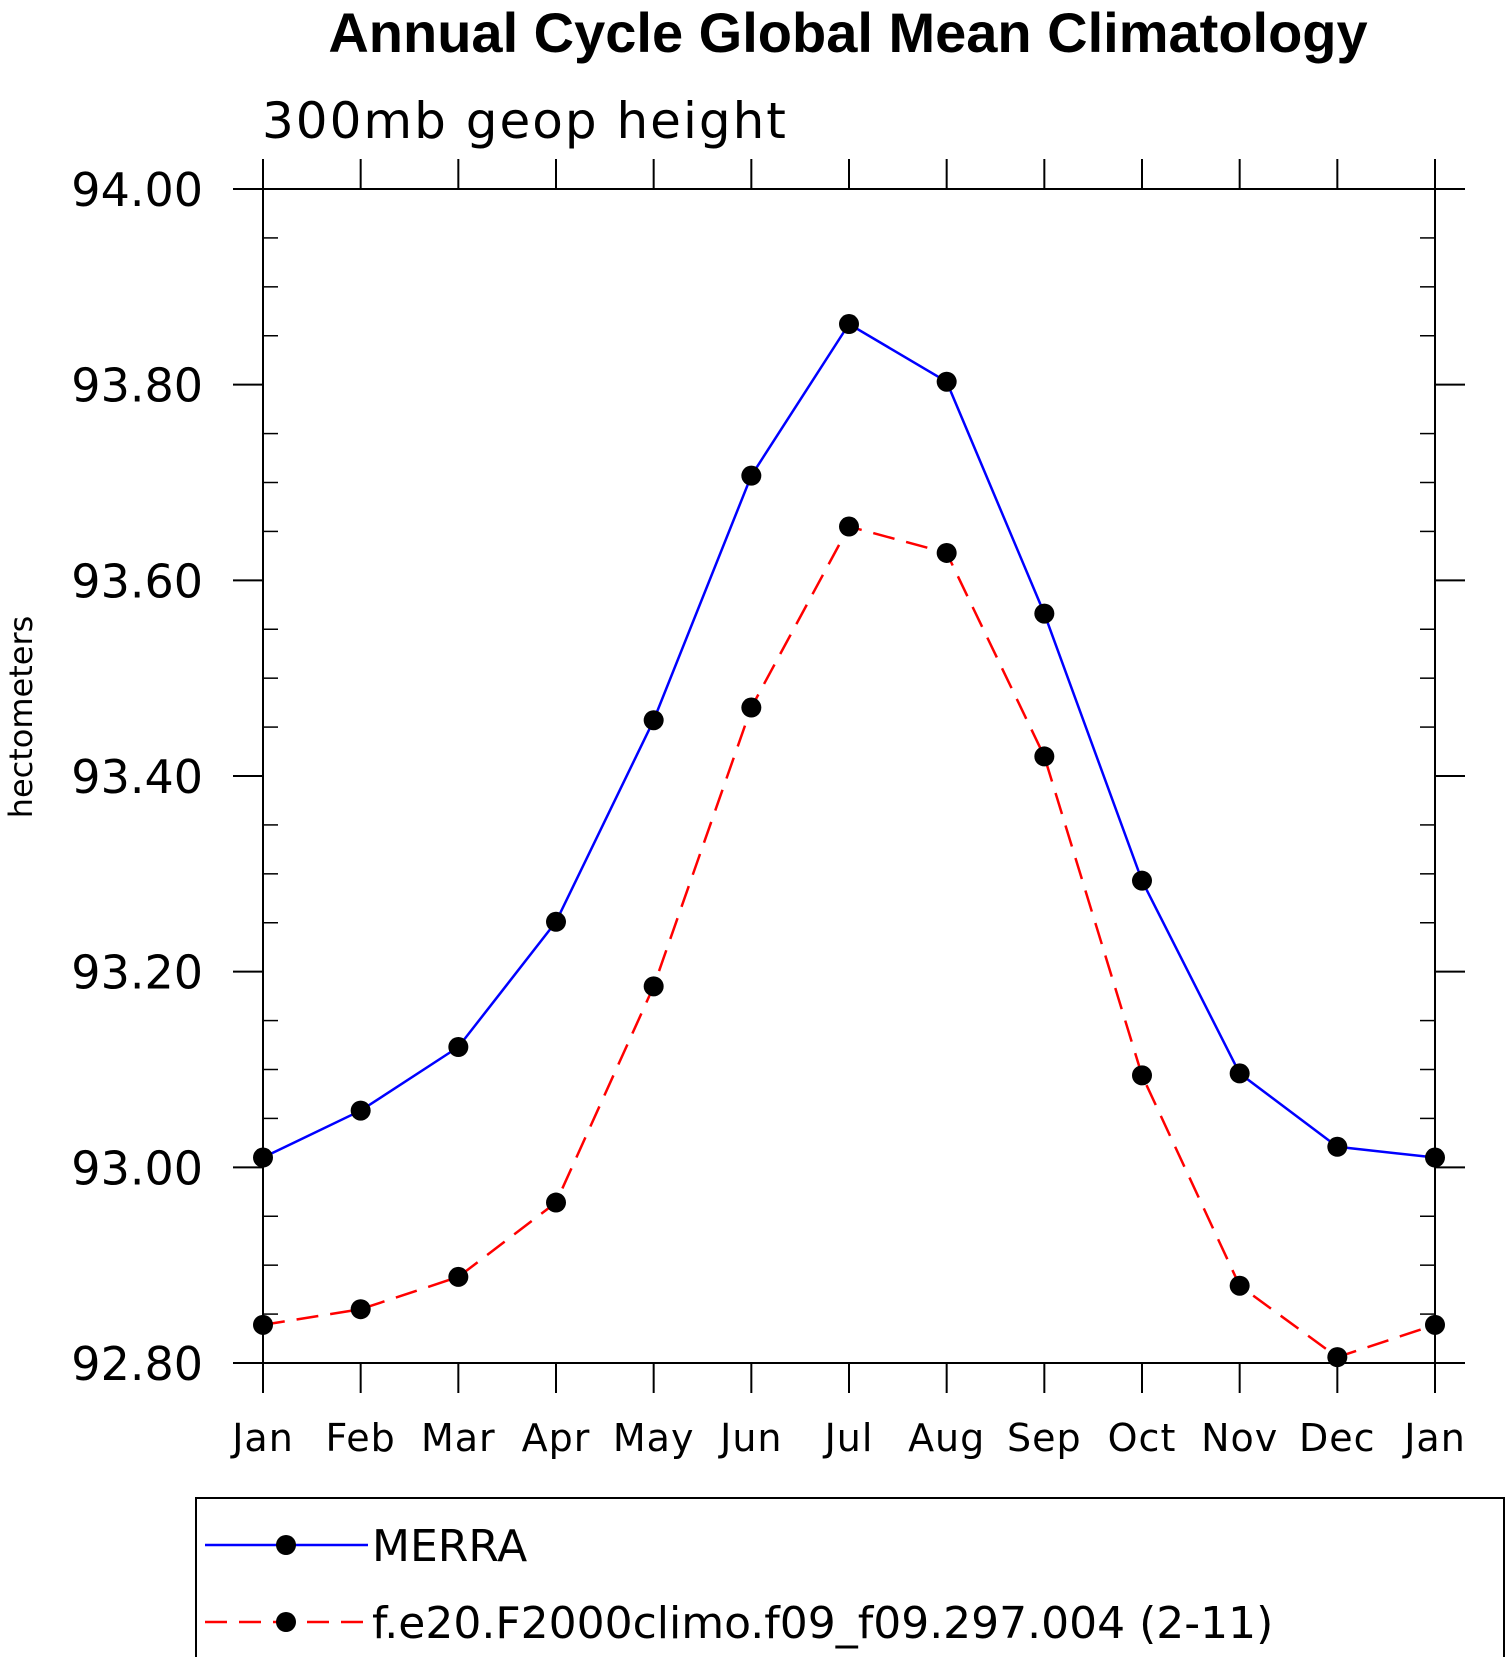 Image resolution: width=1508 pixels, height=1662 pixels. I want to click on legend-box, so click(850, 1579).